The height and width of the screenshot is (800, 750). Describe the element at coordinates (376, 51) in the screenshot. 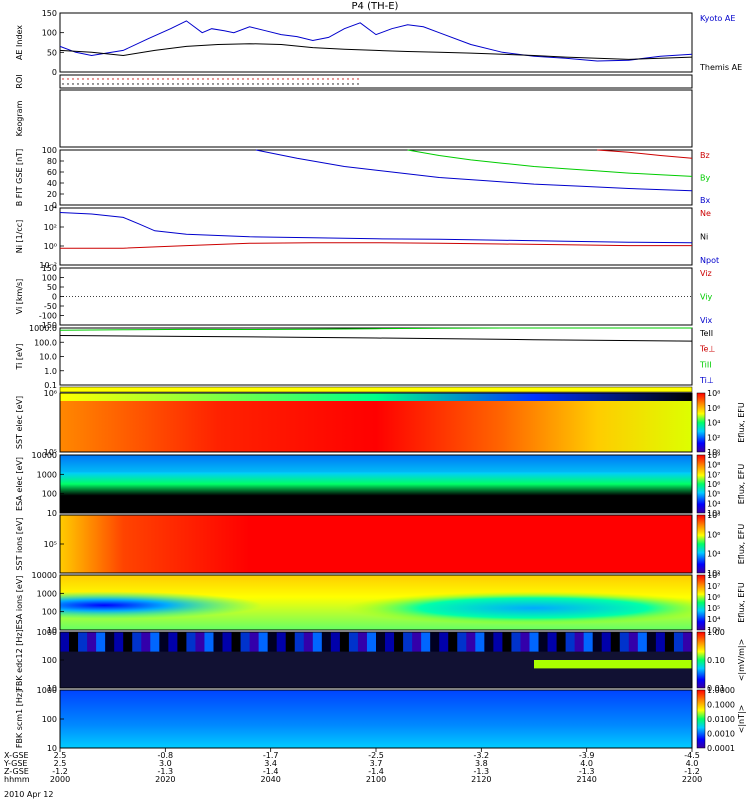

I see `series-themis-ae` at that location.